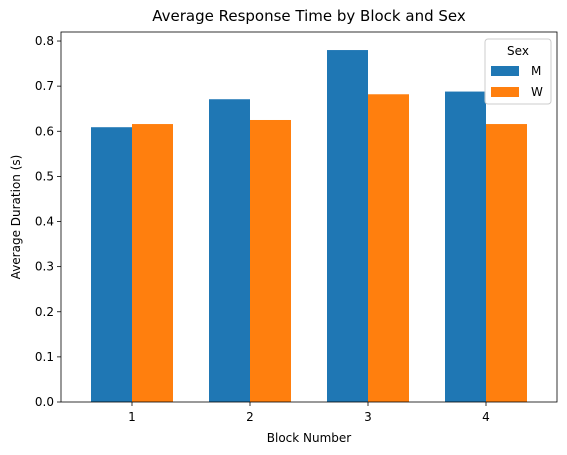 This screenshot has height=455, width=567. What do you see at coordinates (44, 312) in the screenshot?
I see `y-tick-label: 0.2` at bounding box center [44, 312].